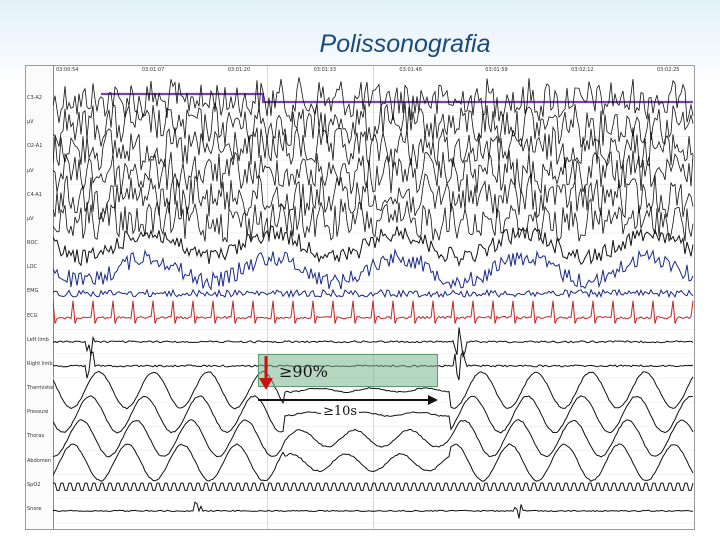  I want to click on reduction-label: ≥90%, so click(303, 371).